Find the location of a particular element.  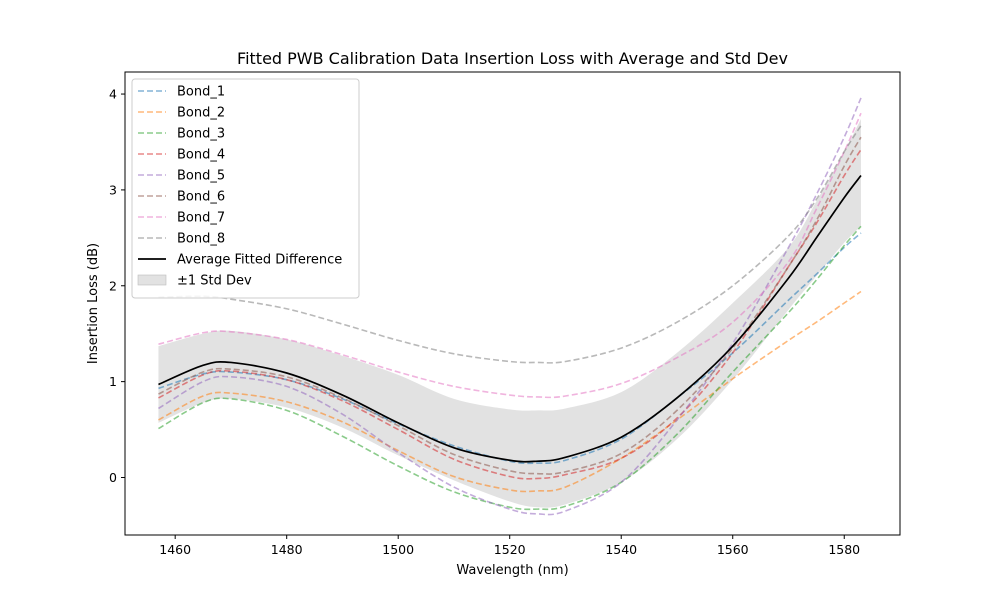

legend-label-5: Bond_5 is located at coordinates (201, 176).